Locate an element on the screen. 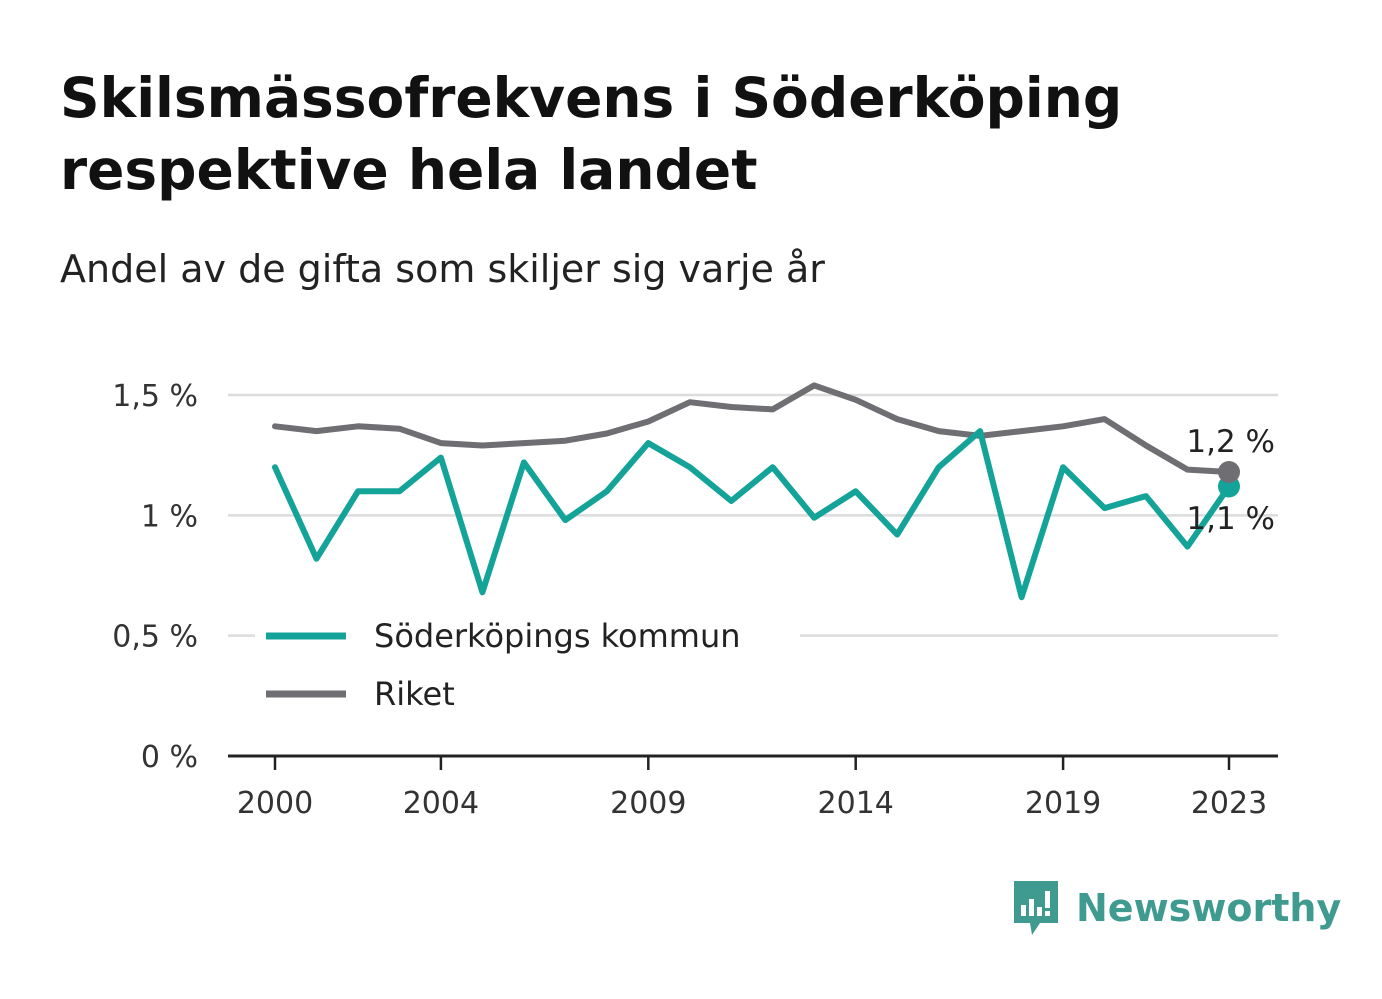 The image size is (1382, 999). x-tick-label: 2000 is located at coordinates (275, 803).